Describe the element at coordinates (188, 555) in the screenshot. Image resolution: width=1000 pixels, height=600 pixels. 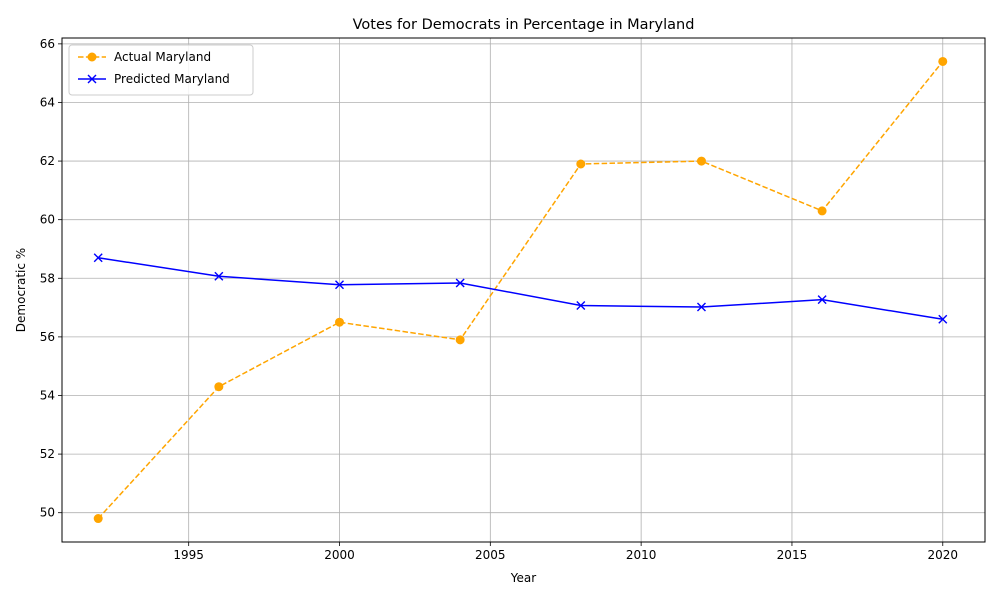
I see `x-tick-label: 1995` at that location.